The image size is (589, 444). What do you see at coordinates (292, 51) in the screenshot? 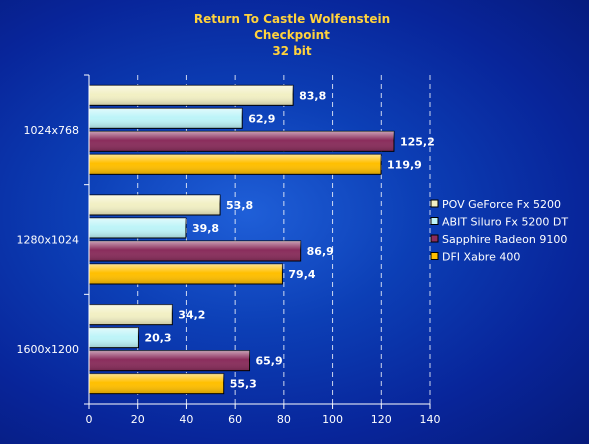
I see `chart-title-line-3: 32 bit` at bounding box center [292, 51].